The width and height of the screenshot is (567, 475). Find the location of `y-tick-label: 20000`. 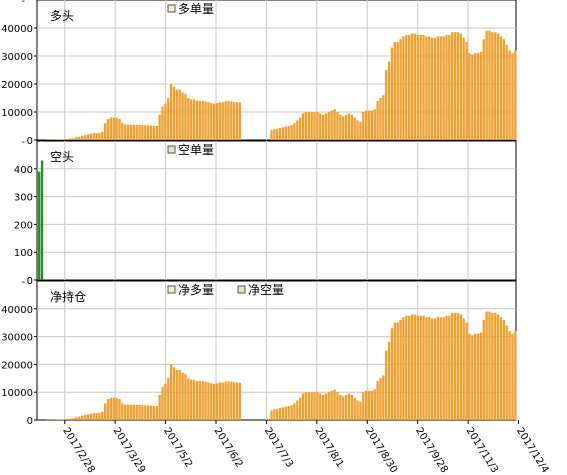

y-tick-label: 20000 is located at coordinates (17, 85).